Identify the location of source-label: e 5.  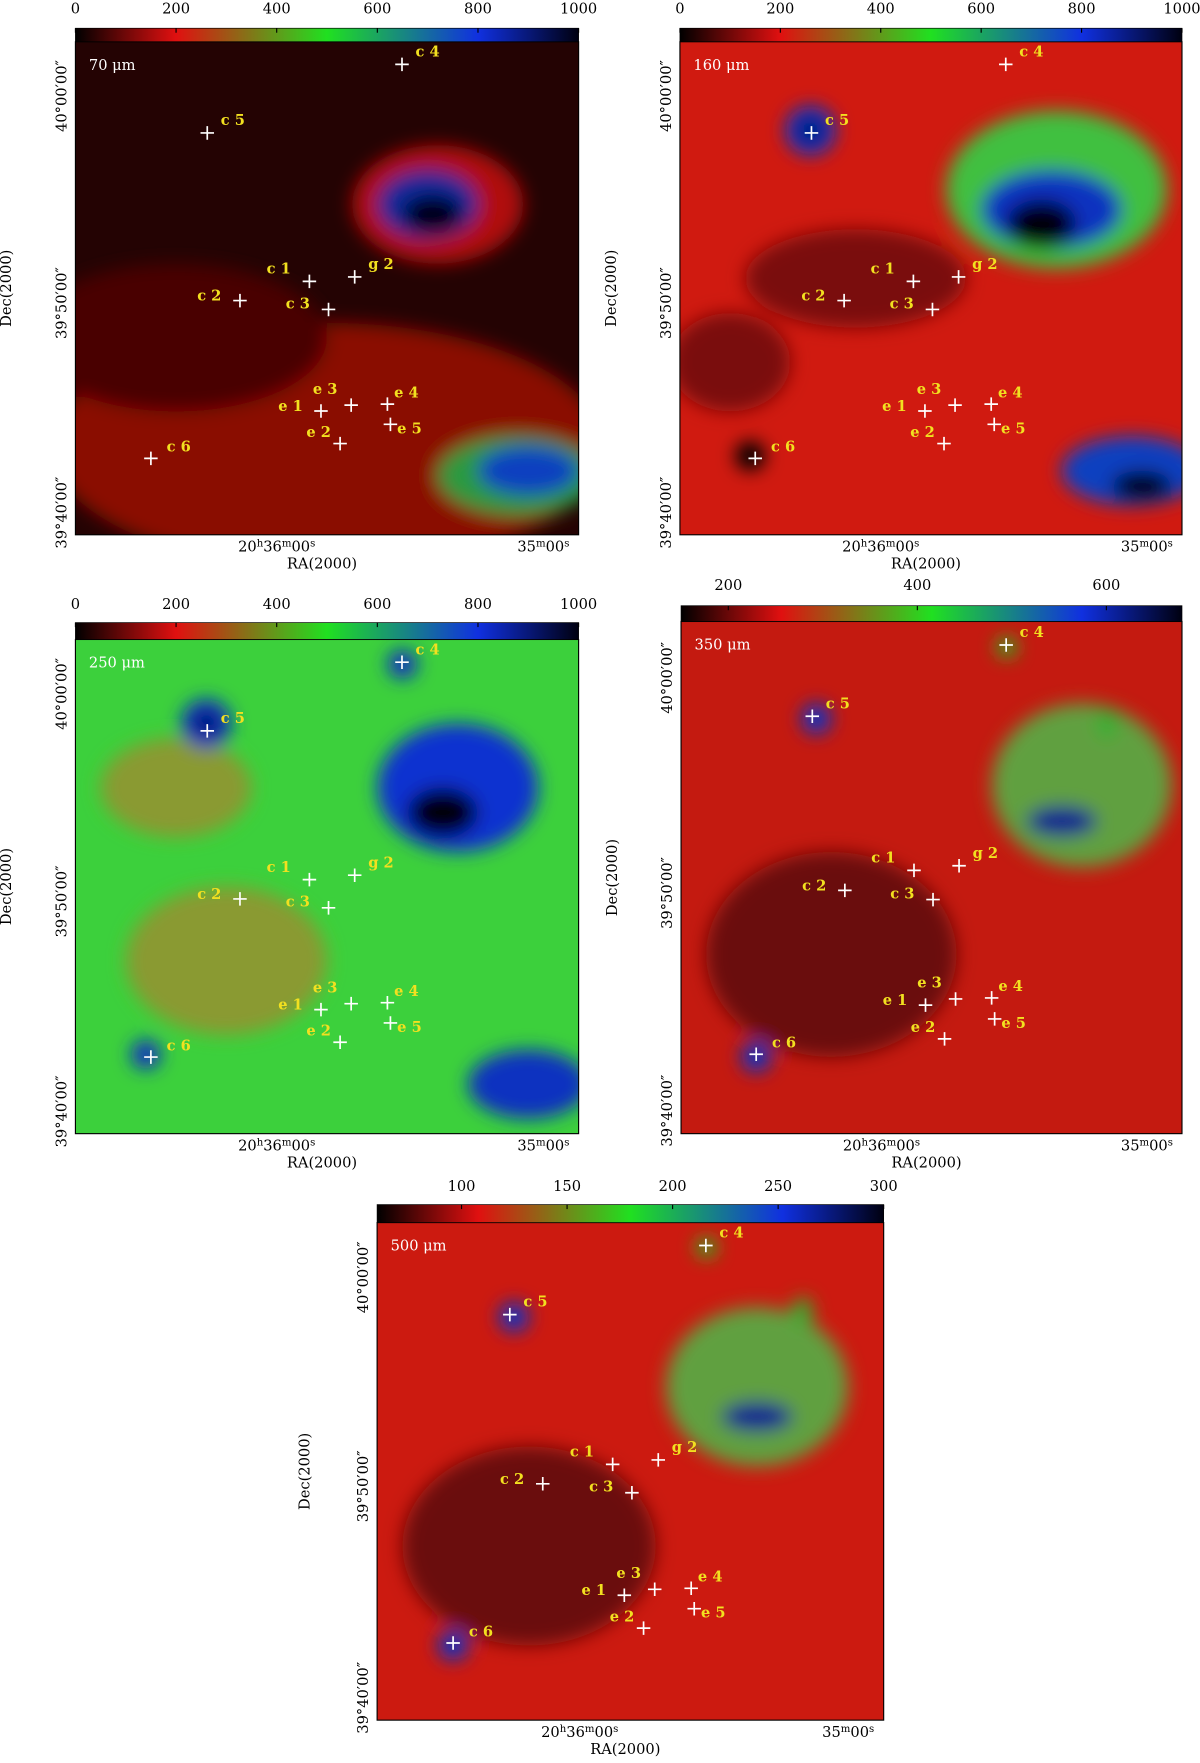
(1013, 428).